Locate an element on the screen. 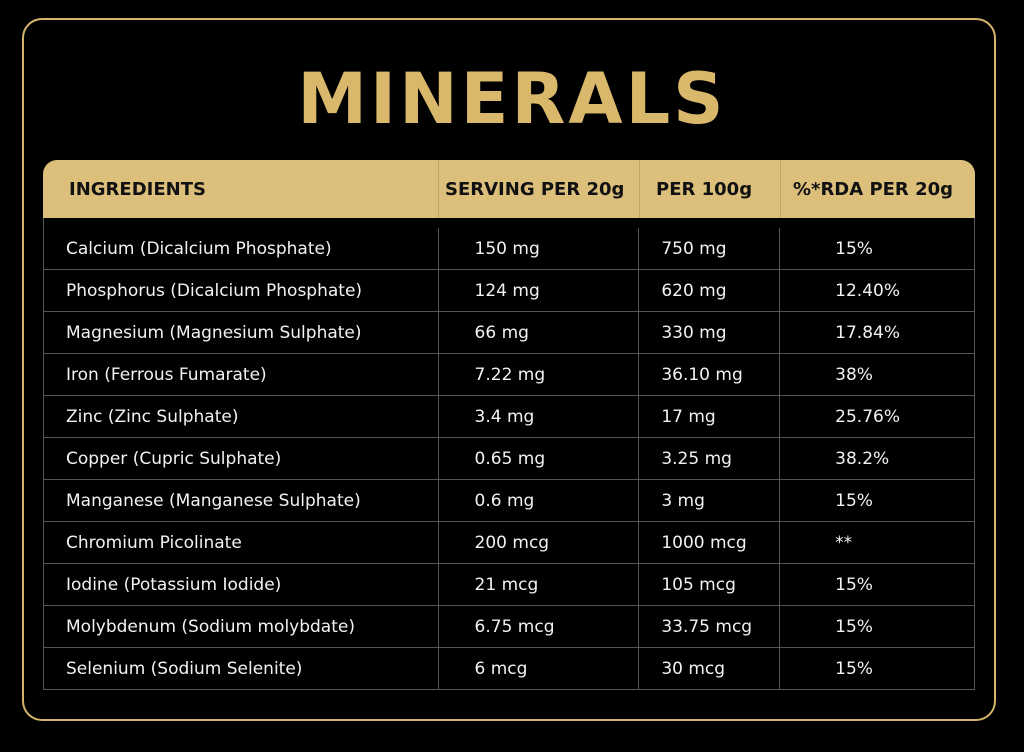  per-100g-cell: 3.25 mg is located at coordinates (710, 458).